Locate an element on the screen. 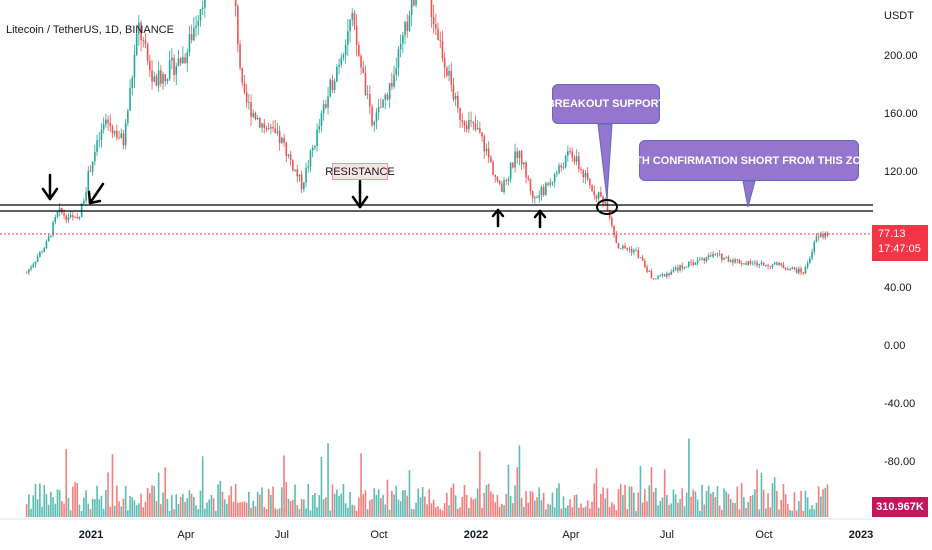 The image size is (932, 550). x-tick-label: Jul is located at coordinates (667, 535).